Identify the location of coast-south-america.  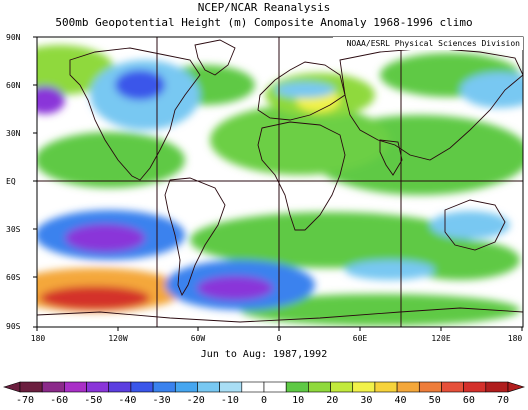
(195, 237).